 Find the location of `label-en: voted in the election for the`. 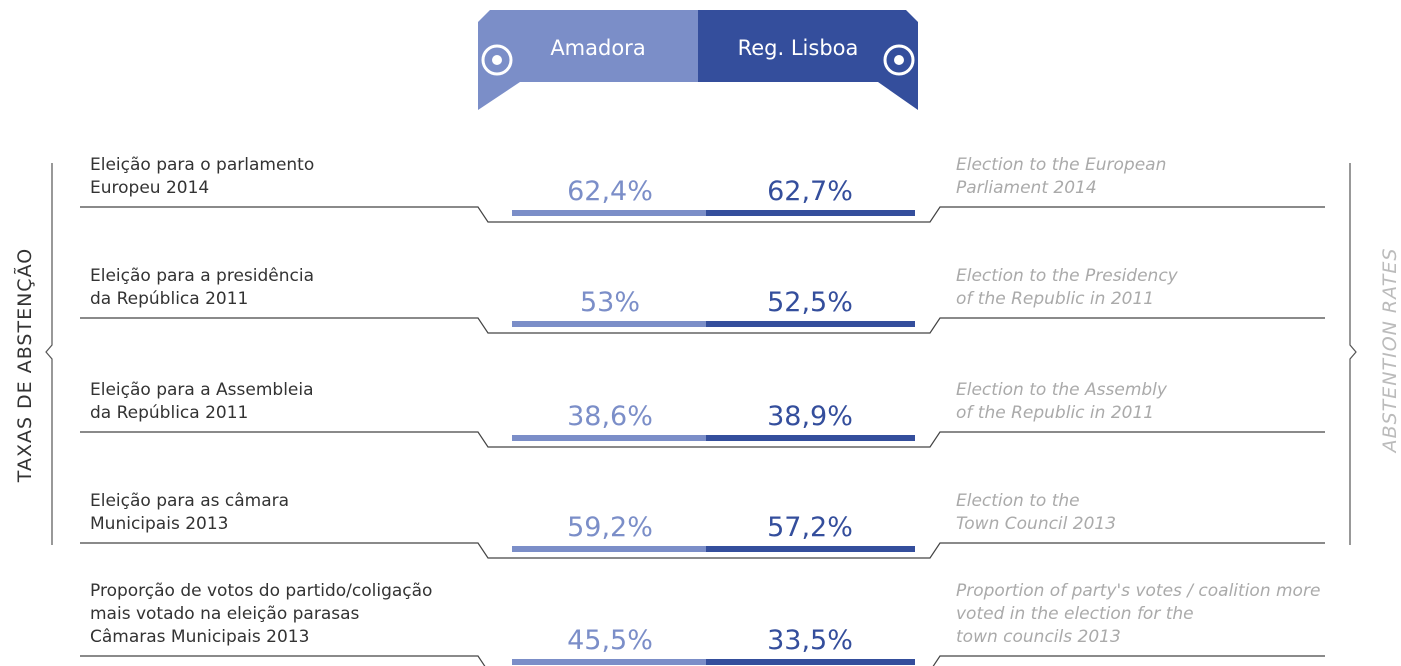

label-en: voted in the election for the is located at coordinates (1075, 614).